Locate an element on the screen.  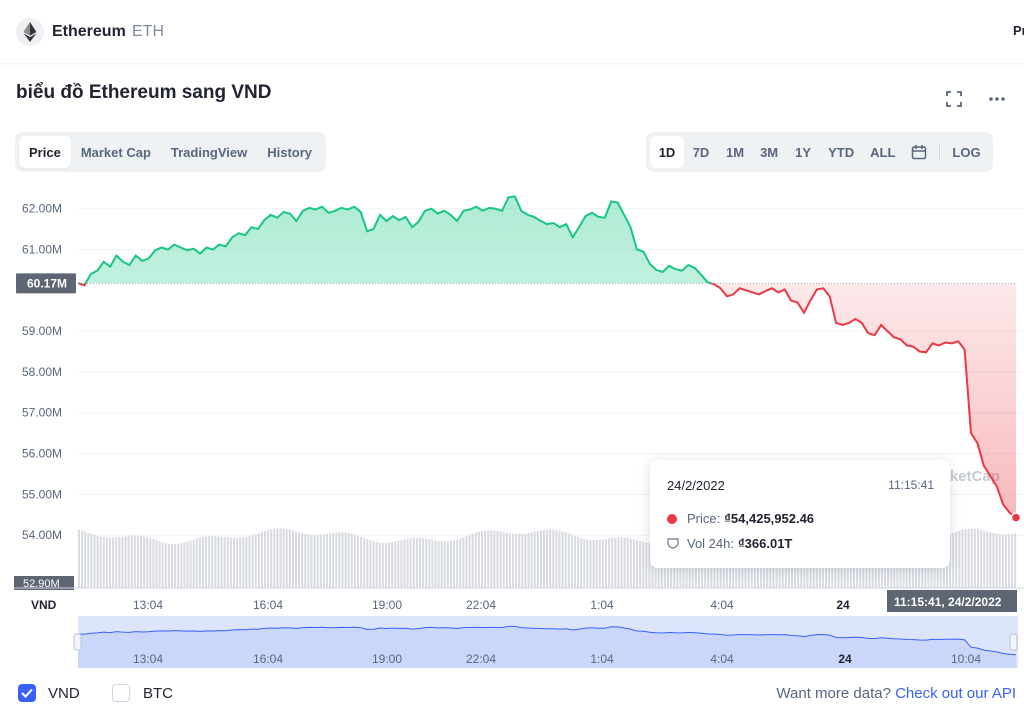
range-ytd: YTD is located at coordinates (841, 152).